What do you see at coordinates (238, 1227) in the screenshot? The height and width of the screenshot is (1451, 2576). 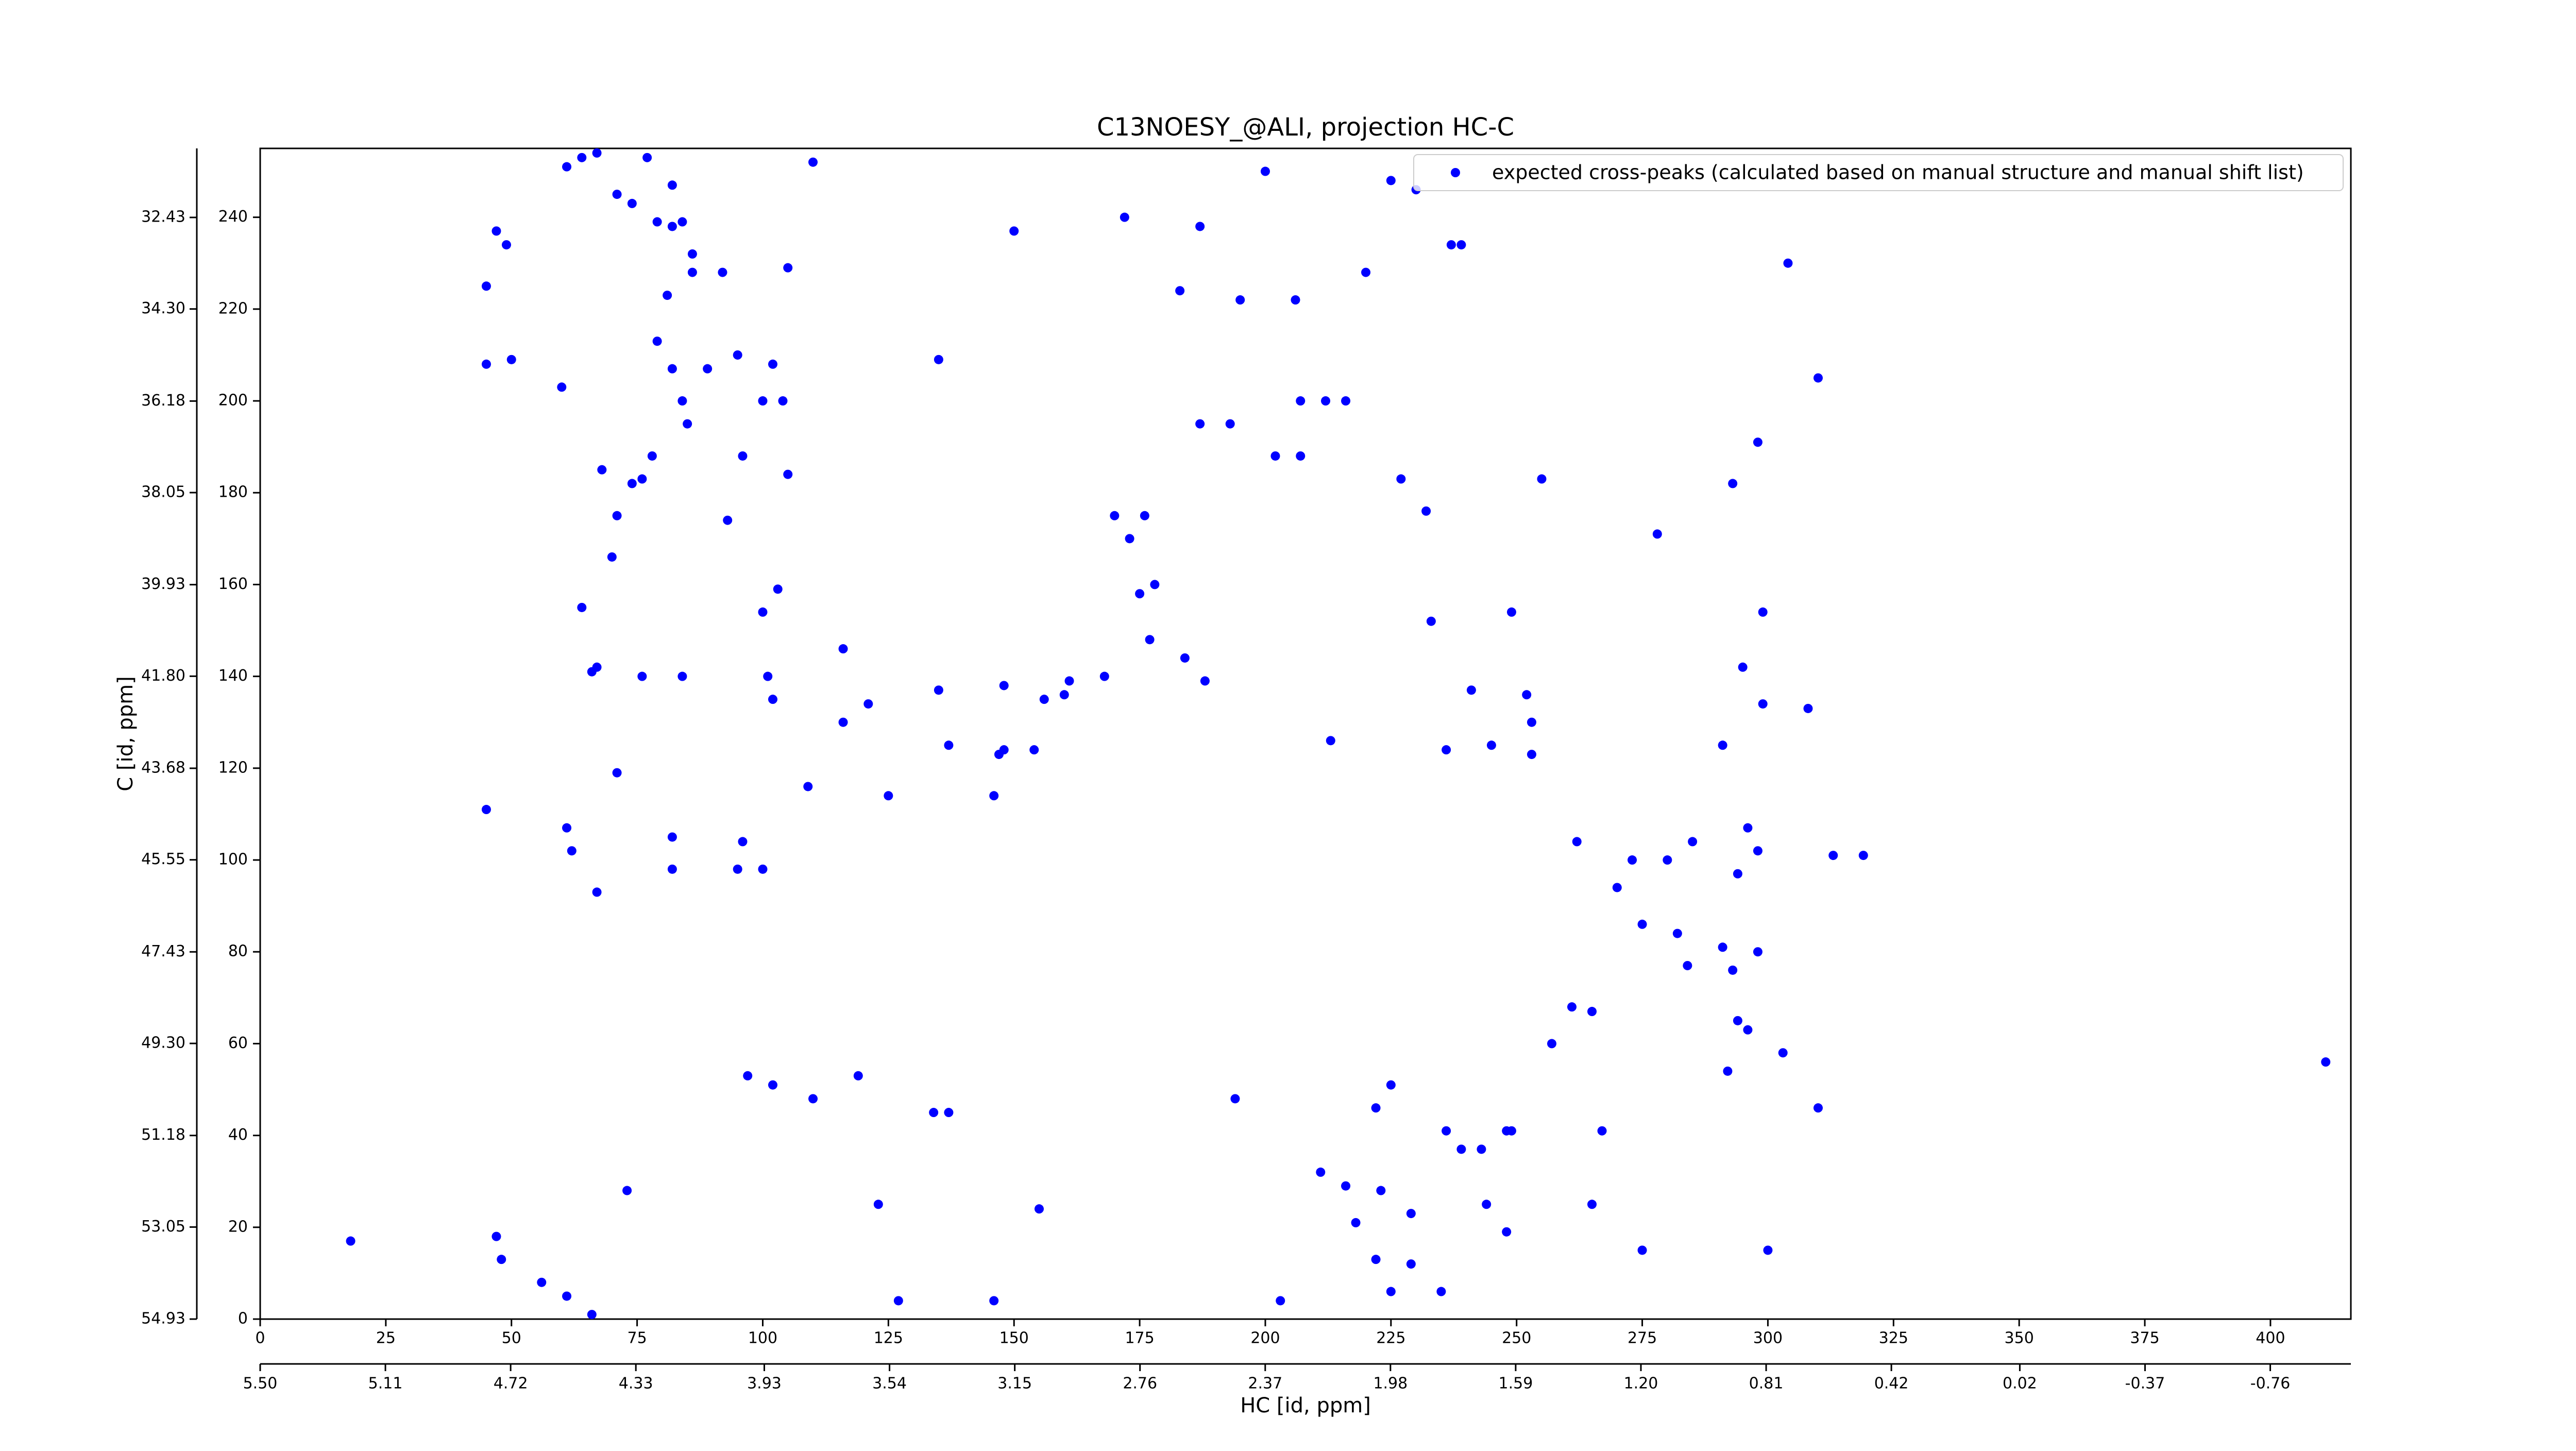 I see `y-tick-label: 20` at bounding box center [238, 1227].